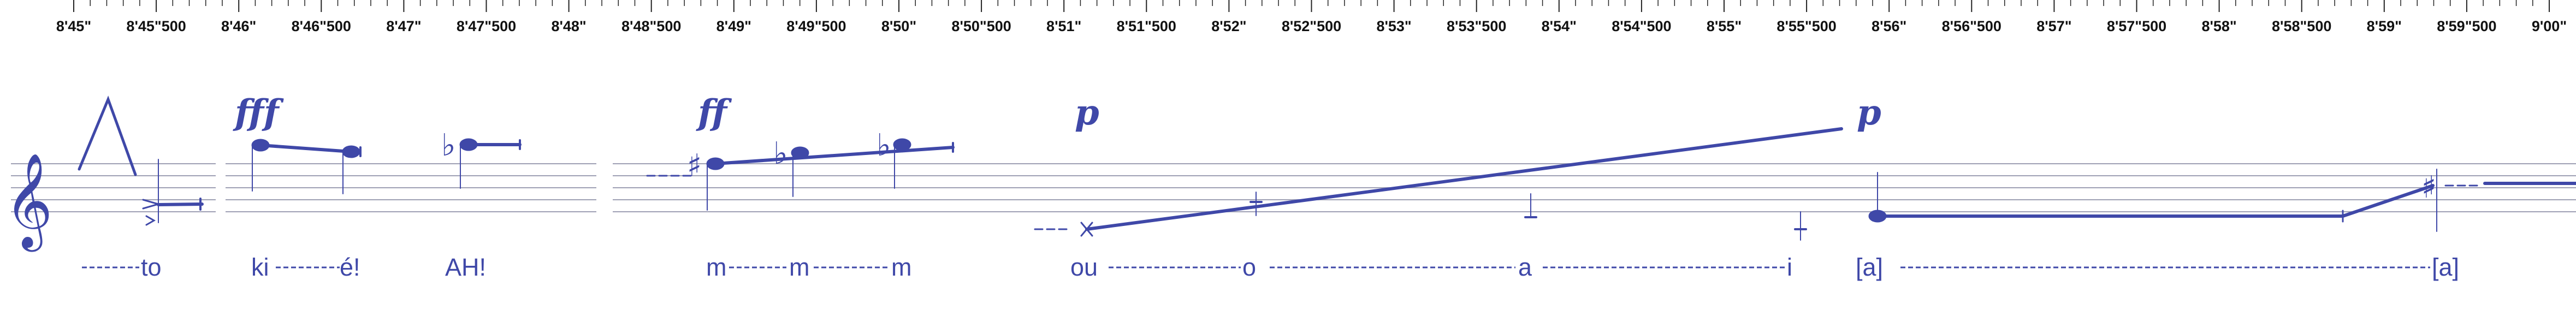  What do you see at coordinates (2550, 26) in the screenshot?
I see `ruler-tick-label: 9'00"` at bounding box center [2550, 26].